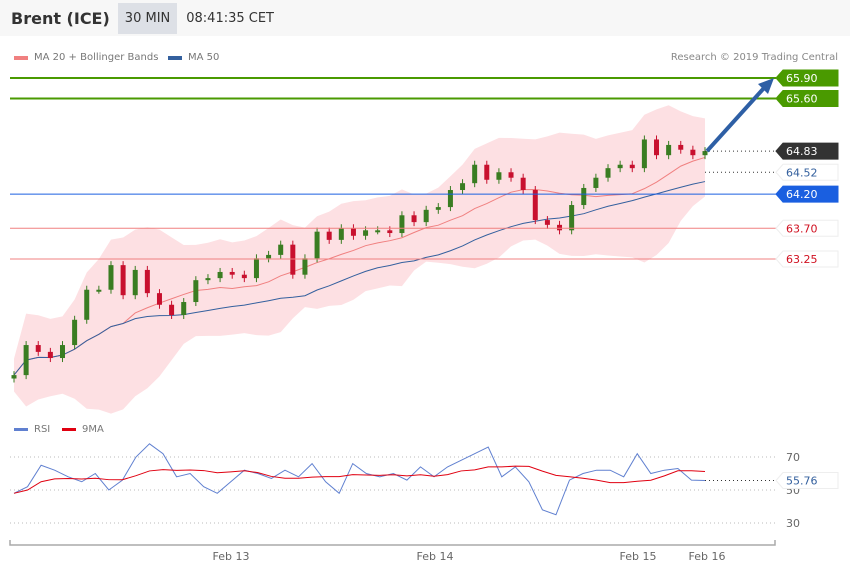 This screenshot has width=850, height=576. I want to click on rsi-line, so click(359, 479).